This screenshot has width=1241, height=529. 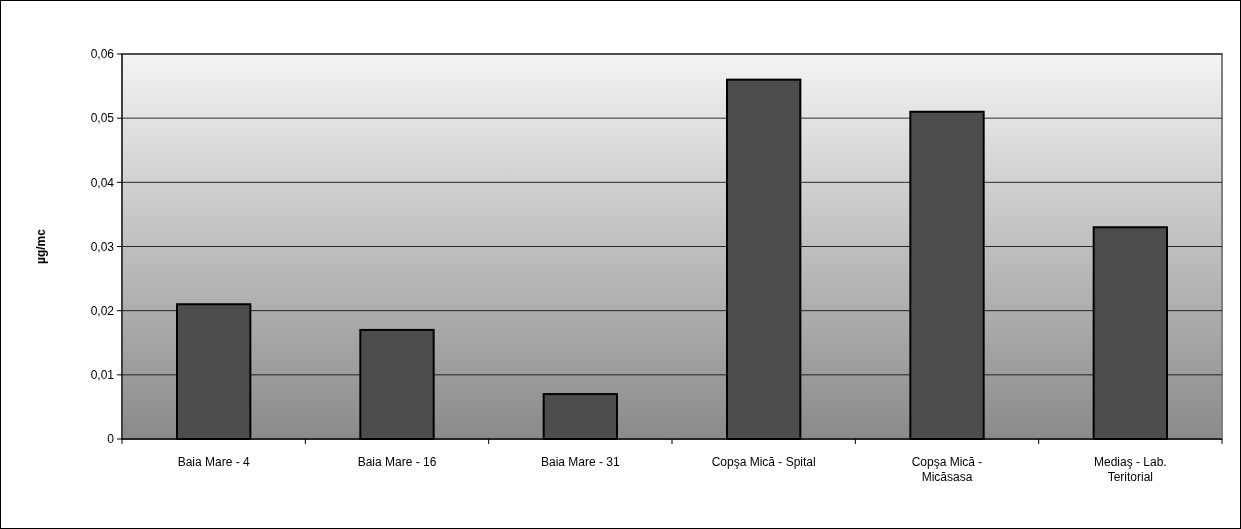 What do you see at coordinates (947, 469) in the screenshot?
I see `x-tick-label: Copşa Mică - Micăsasa` at bounding box center [947, 469].